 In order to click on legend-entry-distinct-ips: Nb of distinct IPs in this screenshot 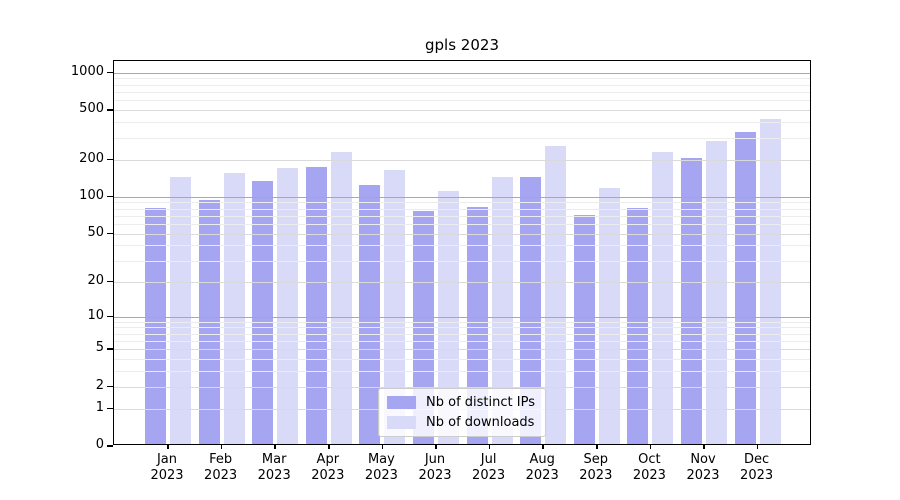, I will do `click(461, 402)`.